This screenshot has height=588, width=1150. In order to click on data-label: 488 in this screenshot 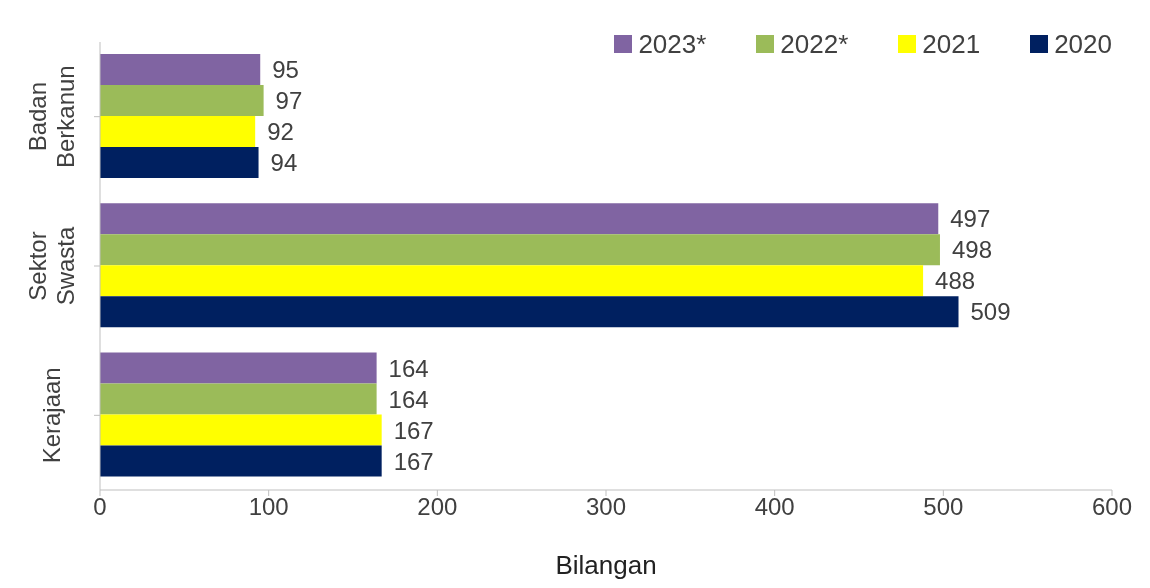, I will do `click(955, 281)`.